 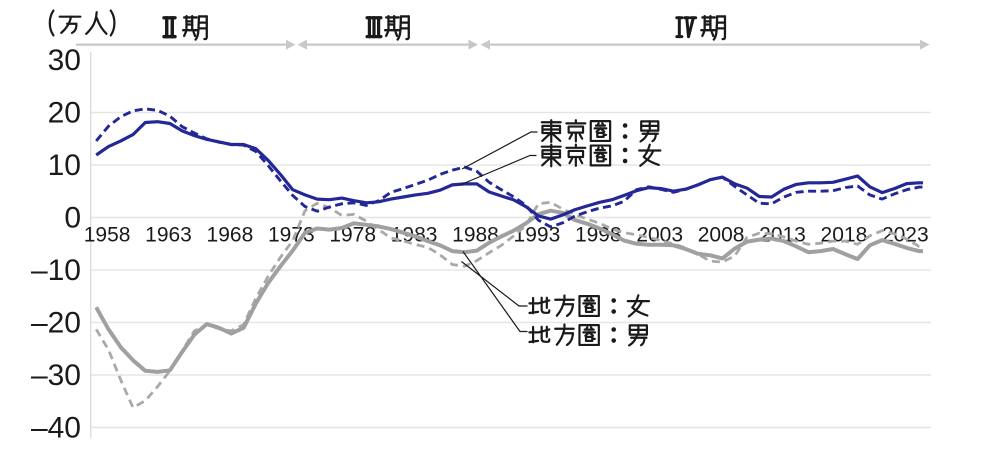 I want to click on svg-text: 2023, so click(x=905, y=235).